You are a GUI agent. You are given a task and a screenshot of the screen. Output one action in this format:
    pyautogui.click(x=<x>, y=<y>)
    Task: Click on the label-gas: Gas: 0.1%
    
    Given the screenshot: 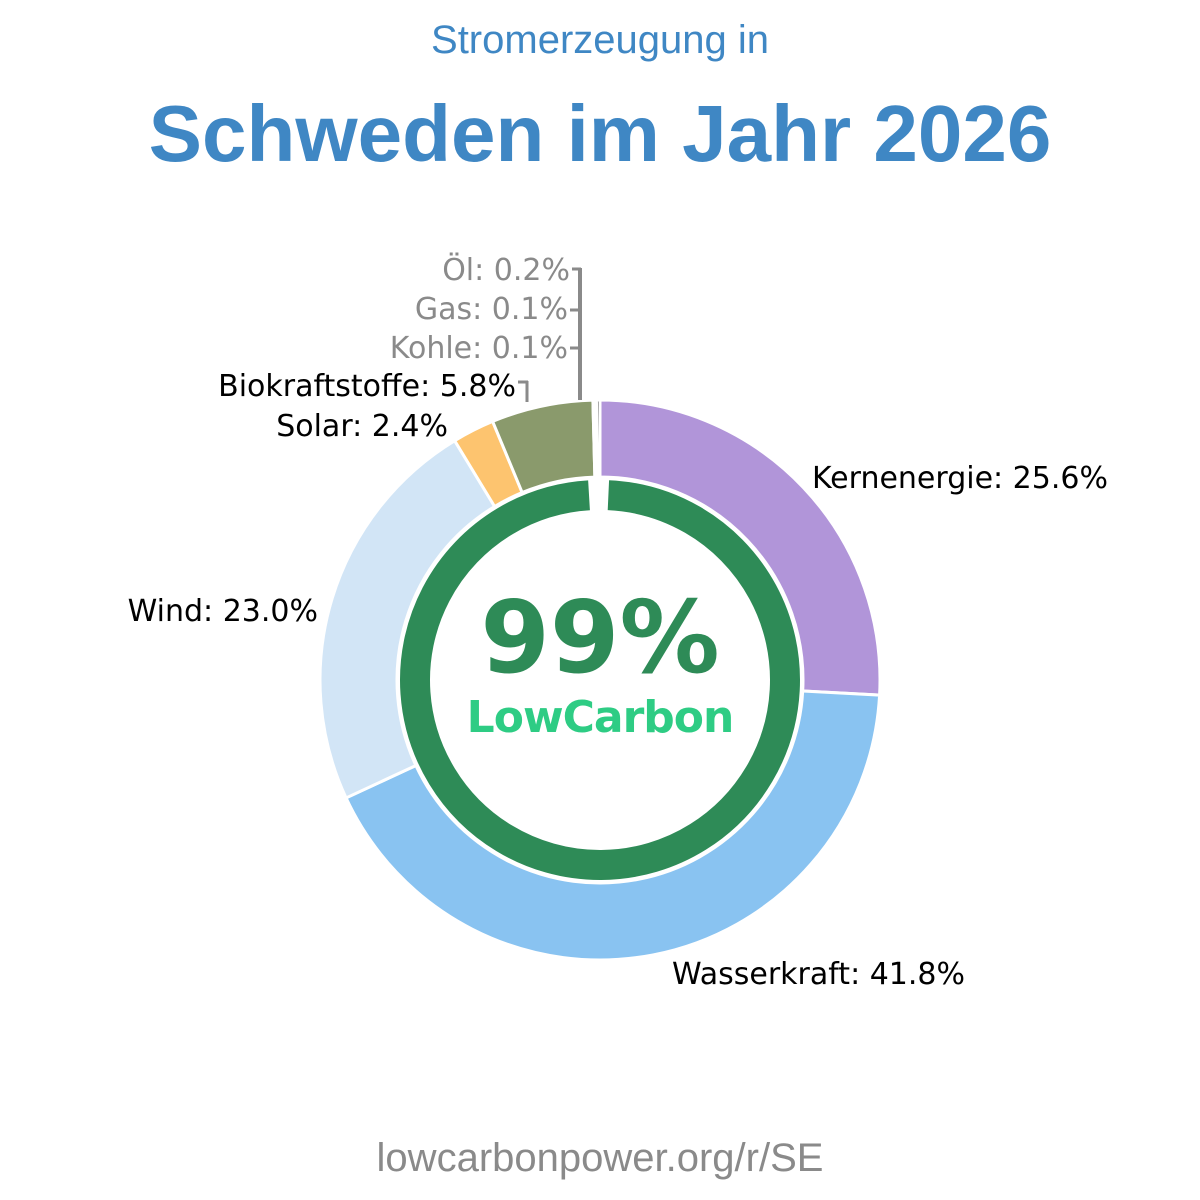 What is the action you would take?
    pyautogui.click(x=491, y=309)
    